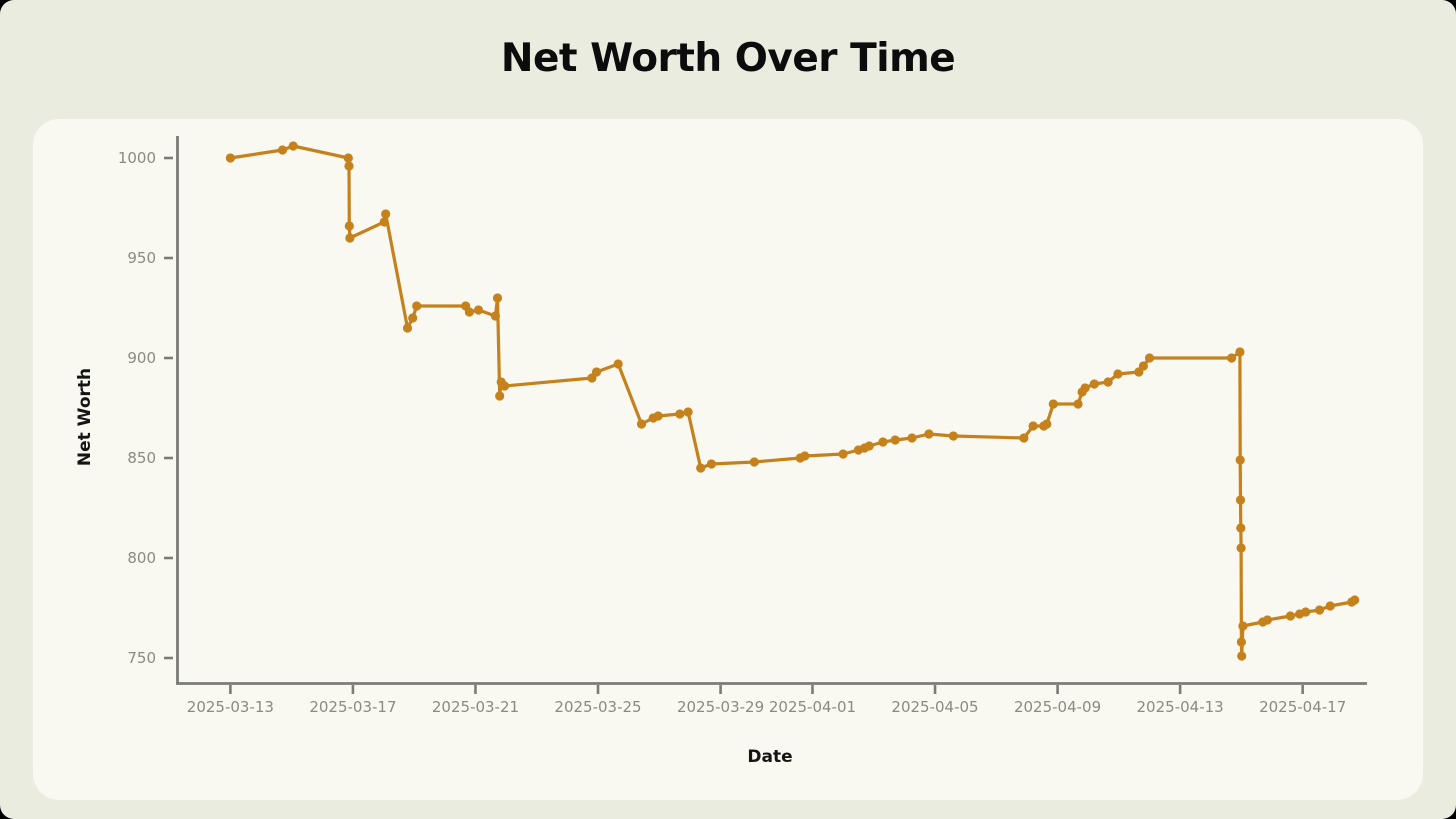  Describe the element at coordinates (812, 707) in the screenshot. I see `x-tick-label: 2025-04-01` at that location.